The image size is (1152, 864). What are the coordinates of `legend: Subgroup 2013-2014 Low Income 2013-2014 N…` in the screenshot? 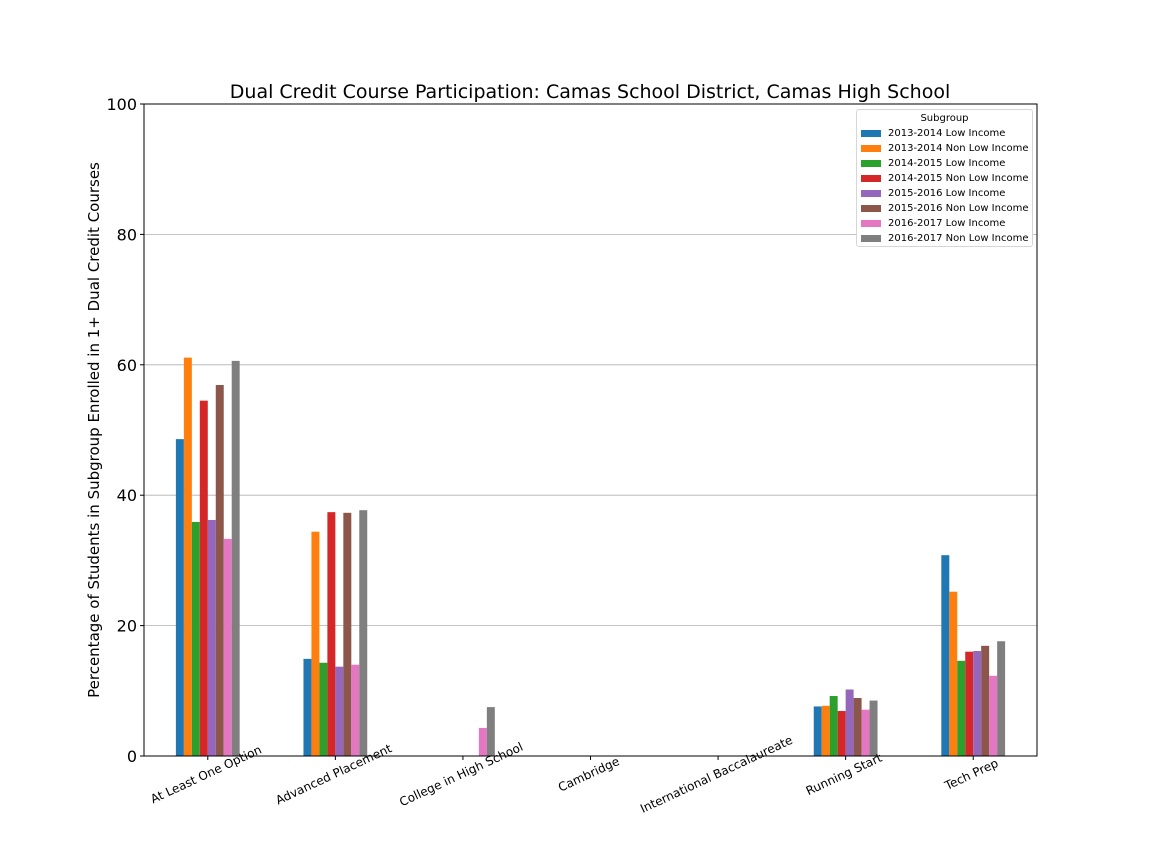 It's located at (944, 178).